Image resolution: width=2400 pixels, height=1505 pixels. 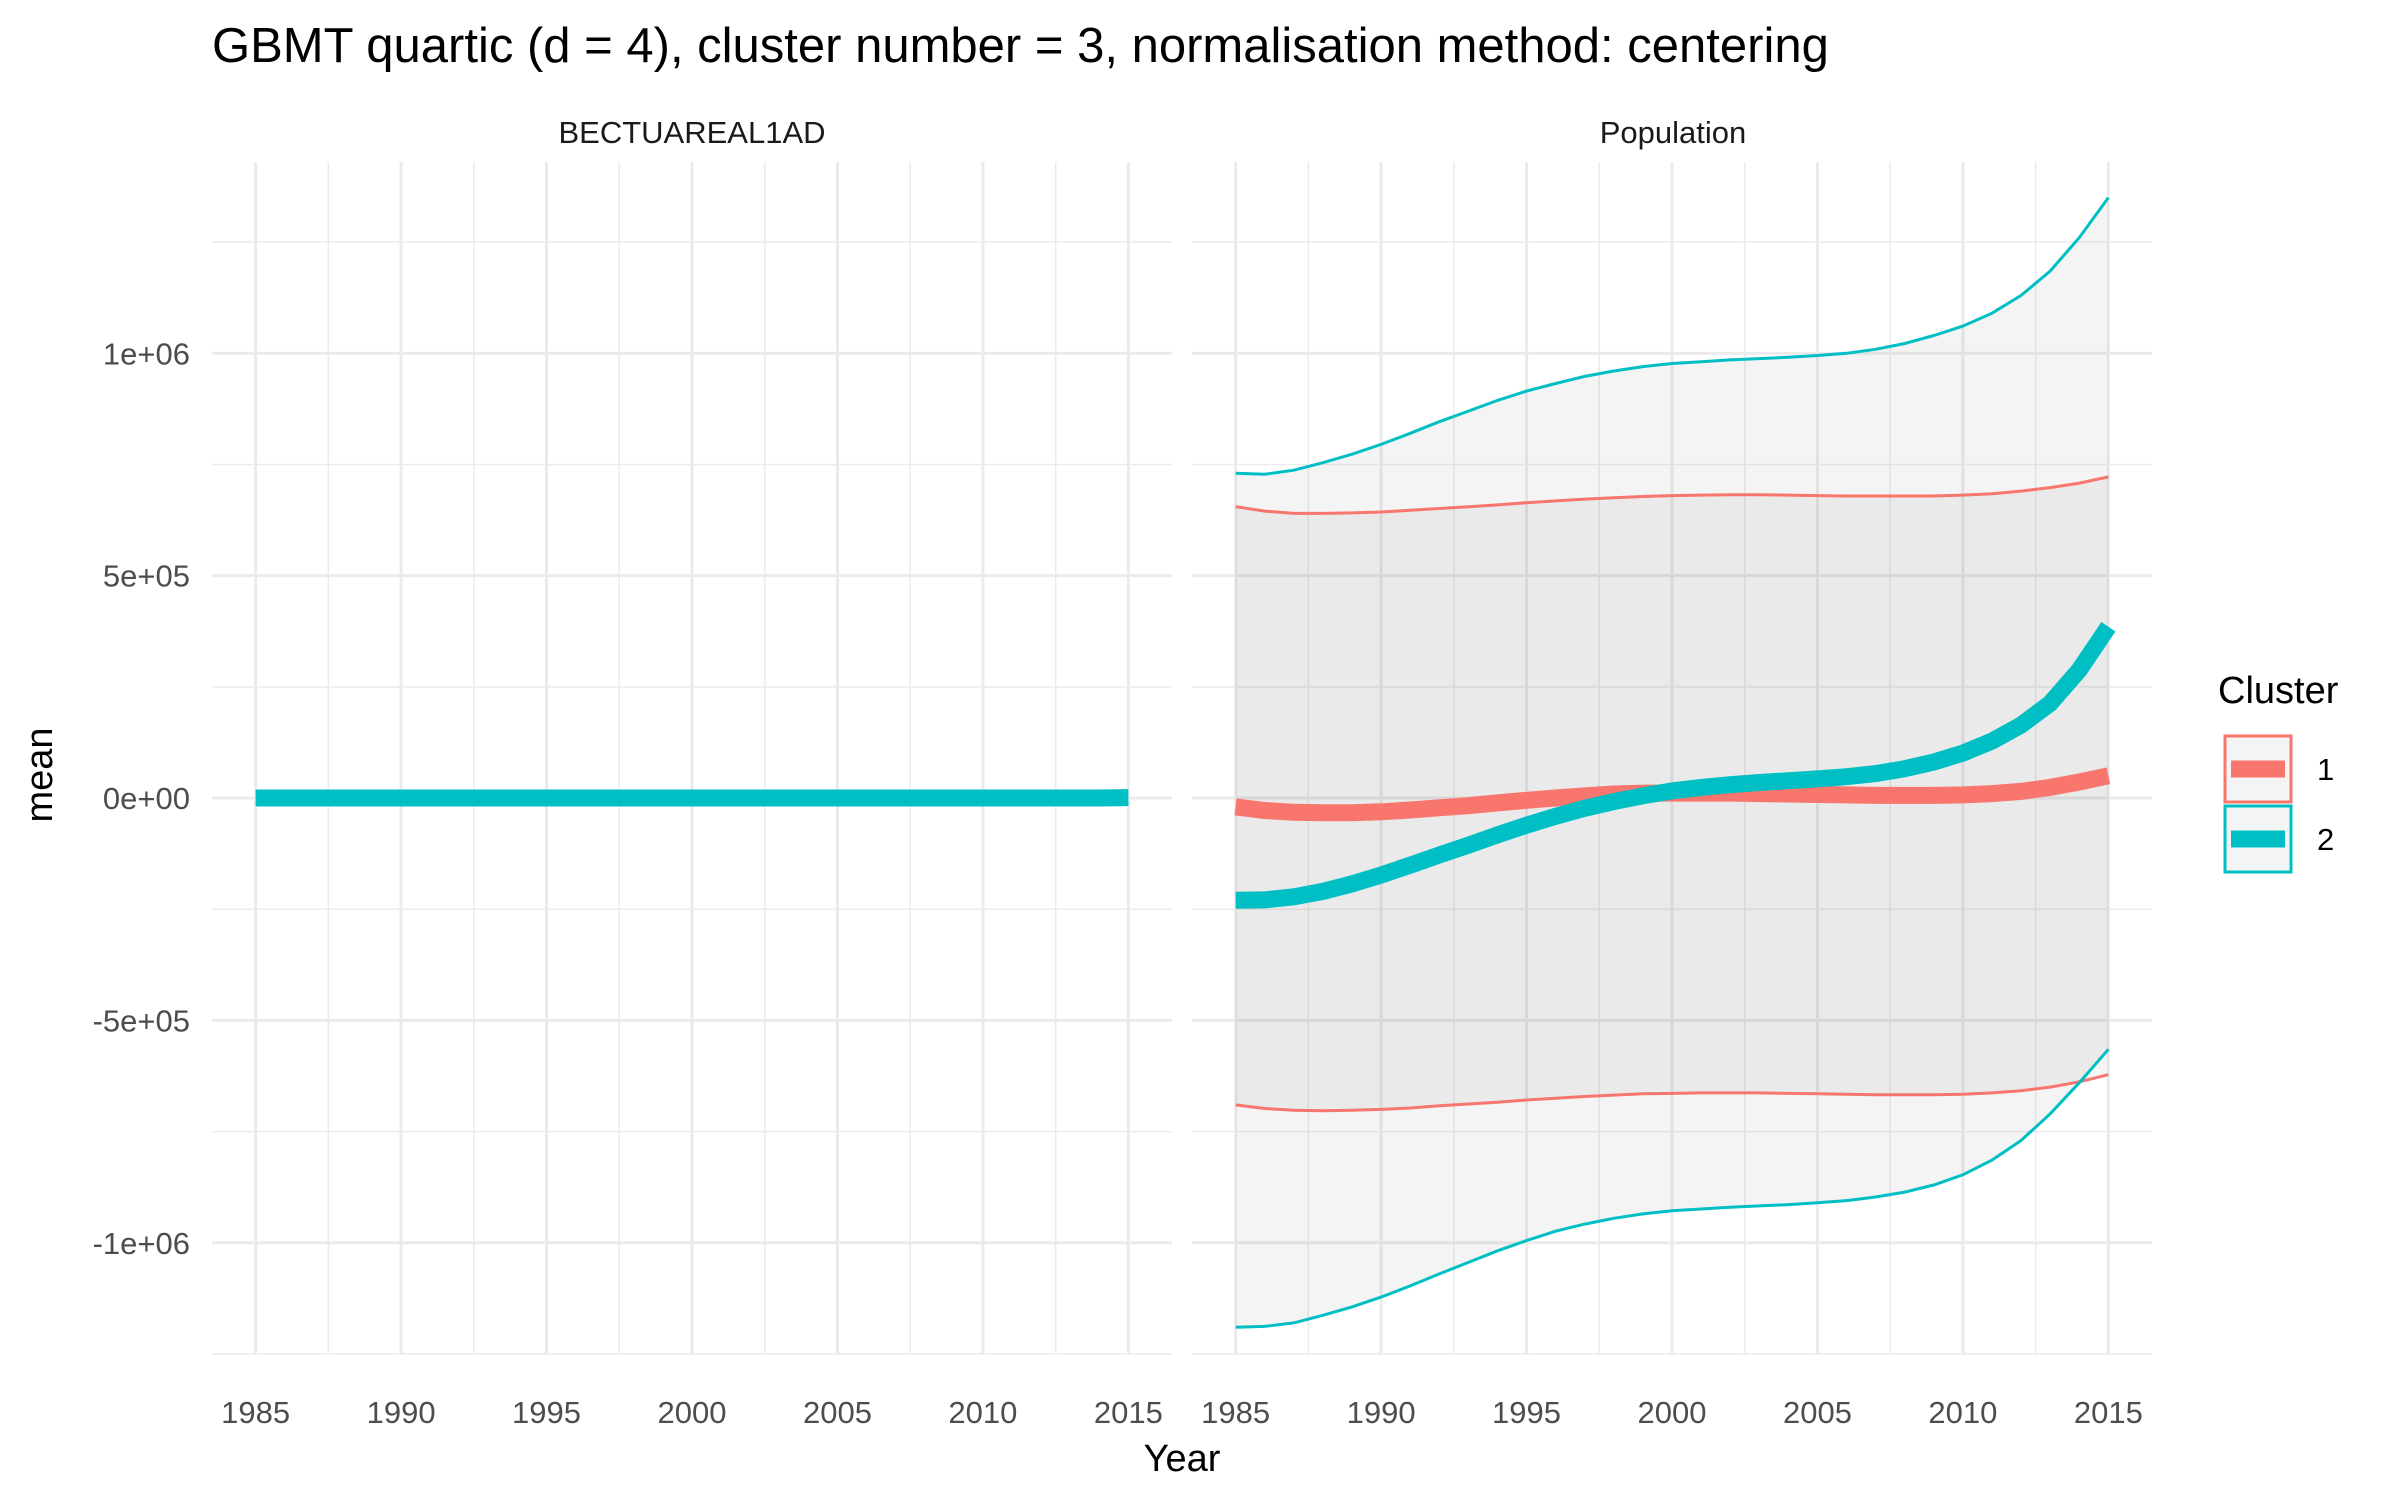 What do you see at coordinates (1673, 132) in the screenshot?
I see `panel-strip-label: Population` at bounding box center [1673, 132].